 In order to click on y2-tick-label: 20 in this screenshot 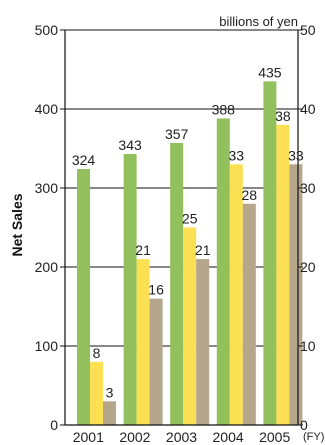, I will do `click(308, 267)`.